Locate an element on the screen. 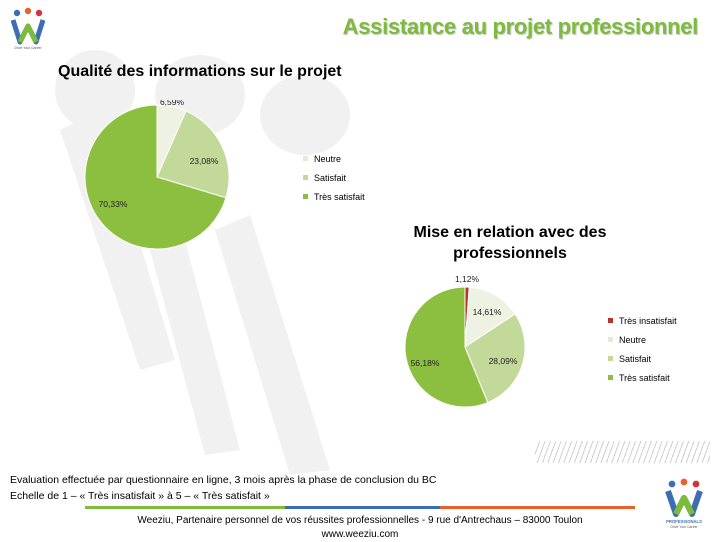 The height and width of the screenshot is (542, 720). footer-bar-orange is located at coordinates (537, 507).